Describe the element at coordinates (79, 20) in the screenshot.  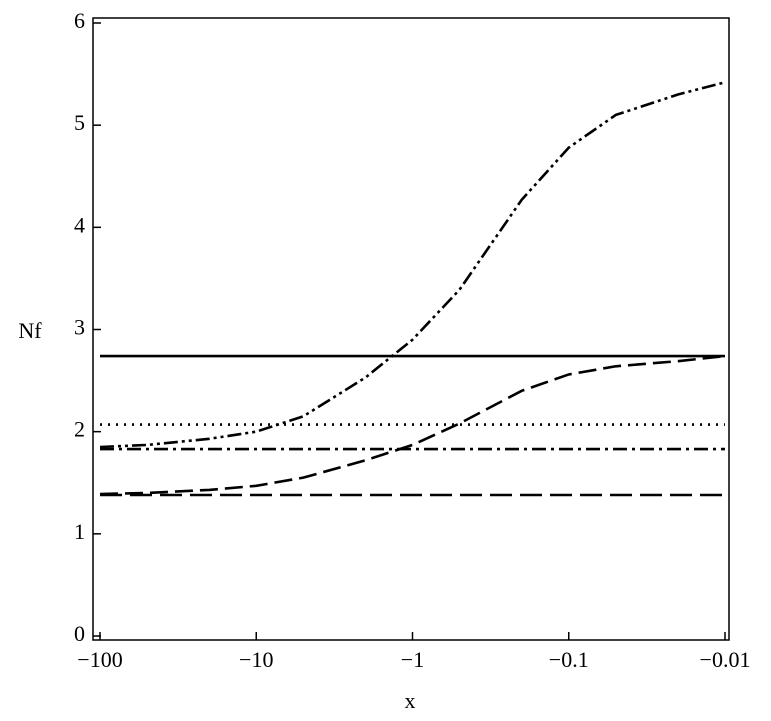
I see `y-tick-label: 6` at that location.